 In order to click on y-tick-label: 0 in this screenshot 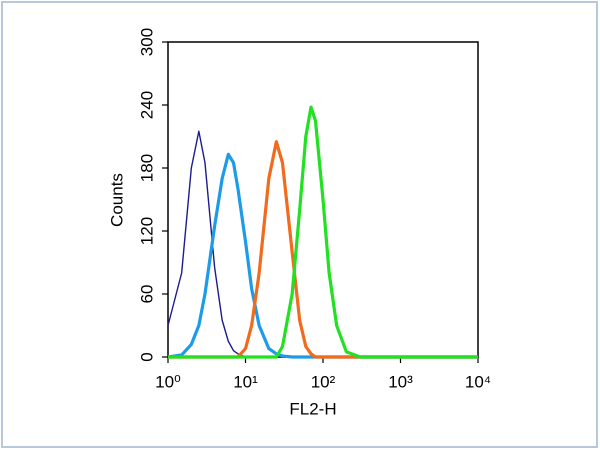, I will do `click(146, 356)`.